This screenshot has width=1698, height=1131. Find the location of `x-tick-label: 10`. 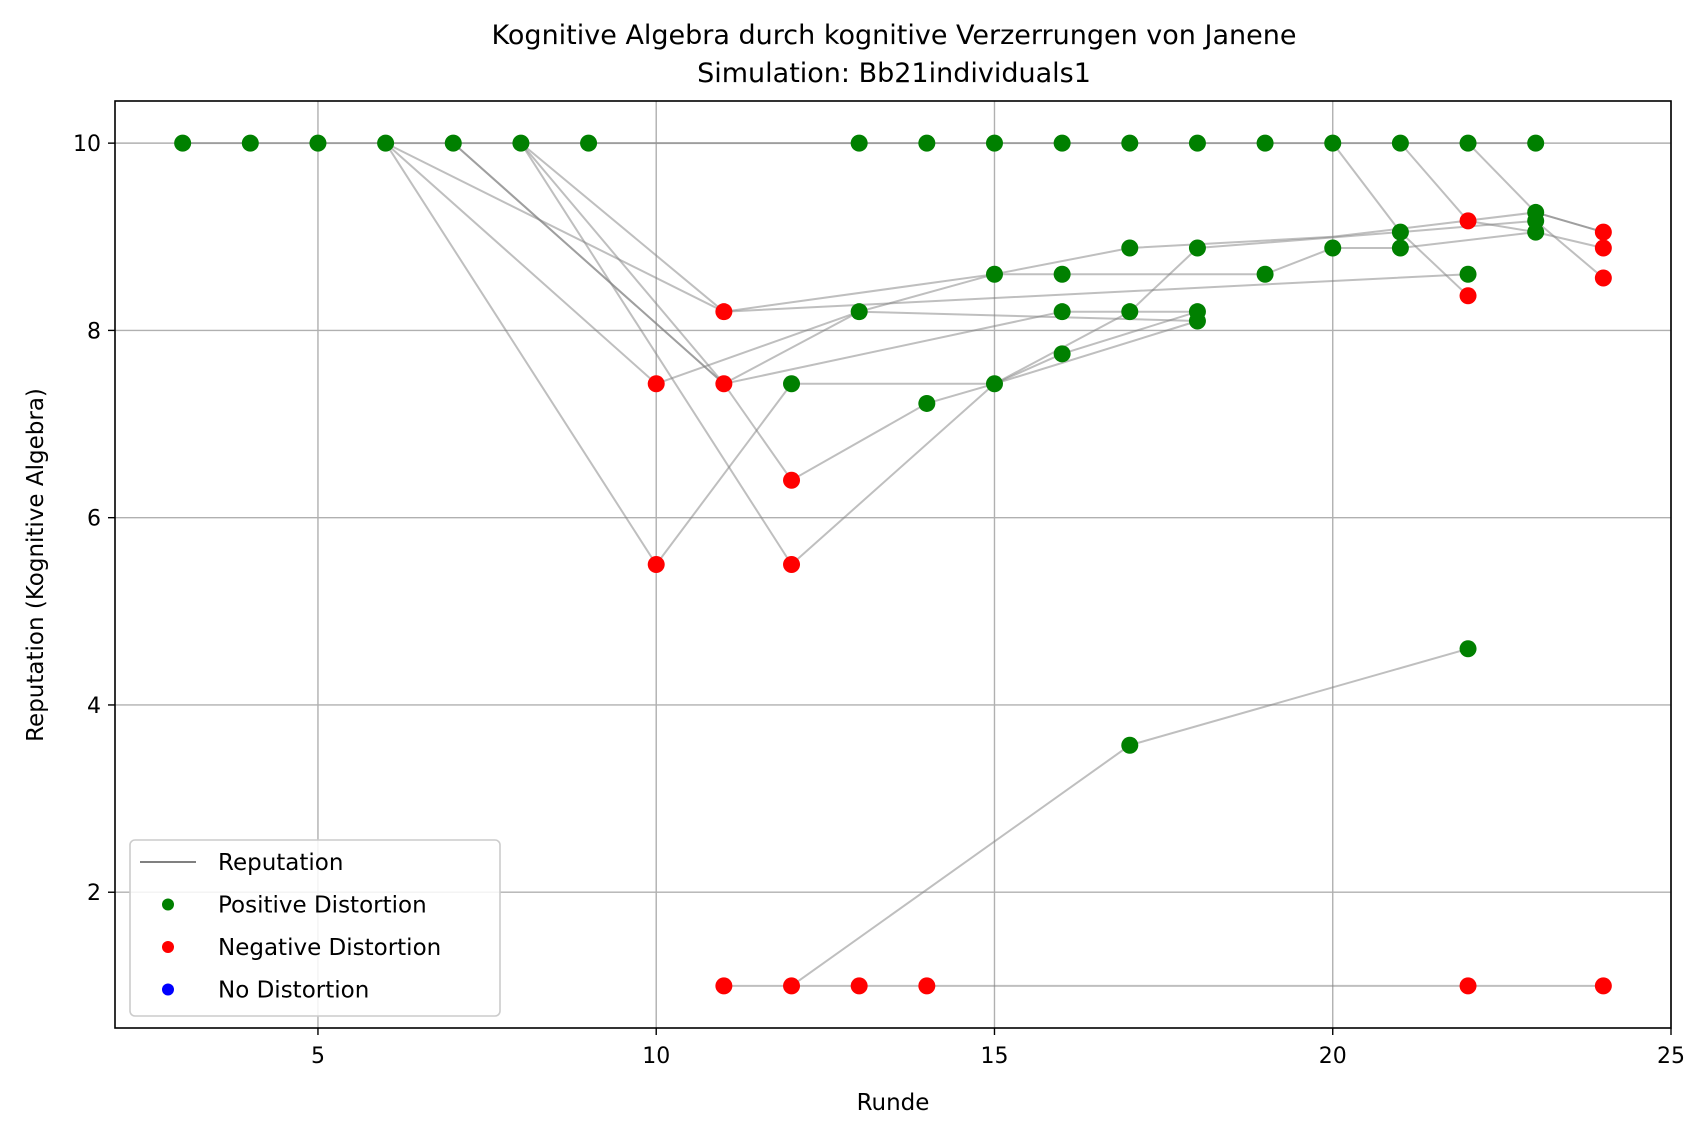

x-tick-label: 10 is located at coordinates (656, 1056).